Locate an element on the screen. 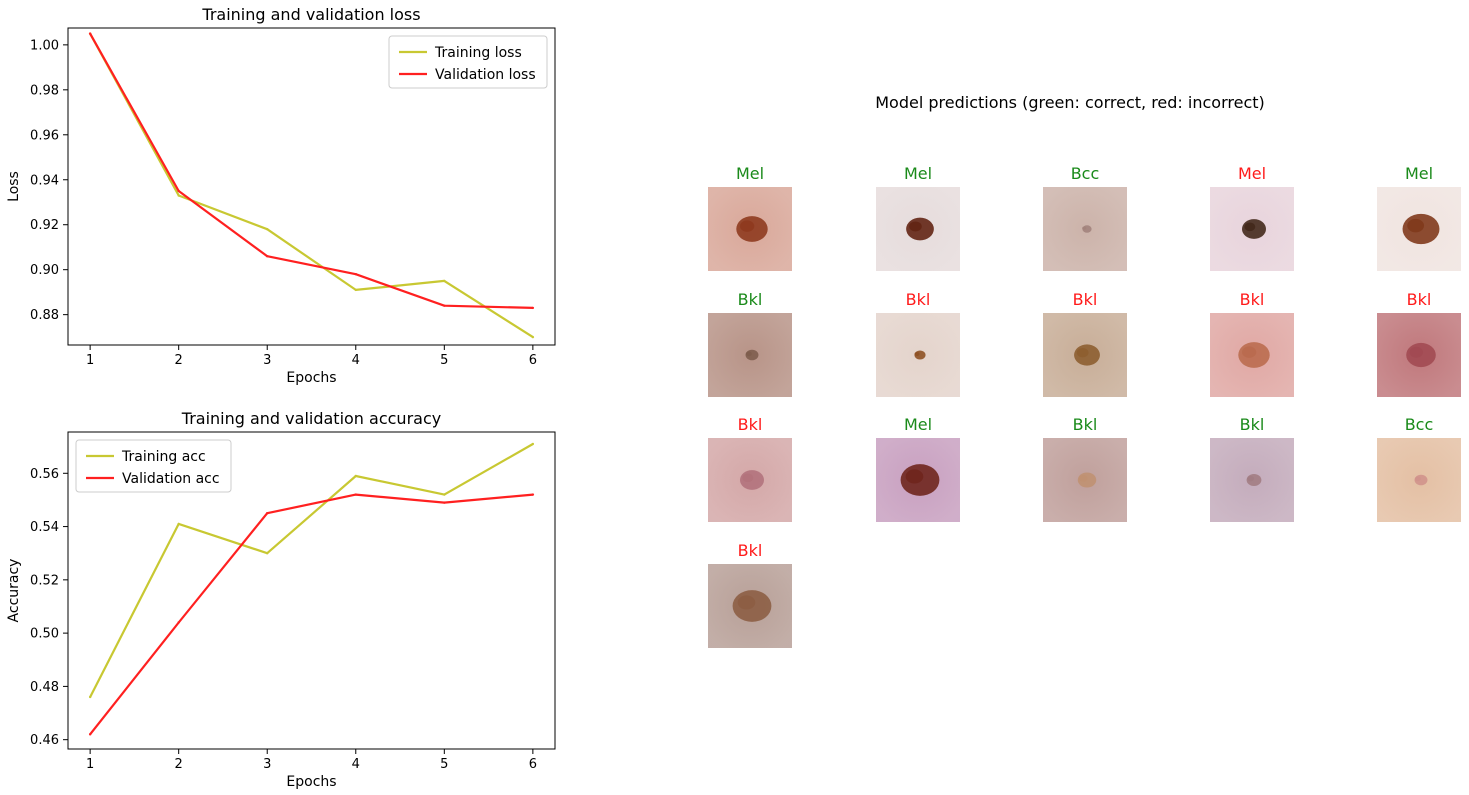  y-tick-label: 0.96 is located at coordinates (44, 135).